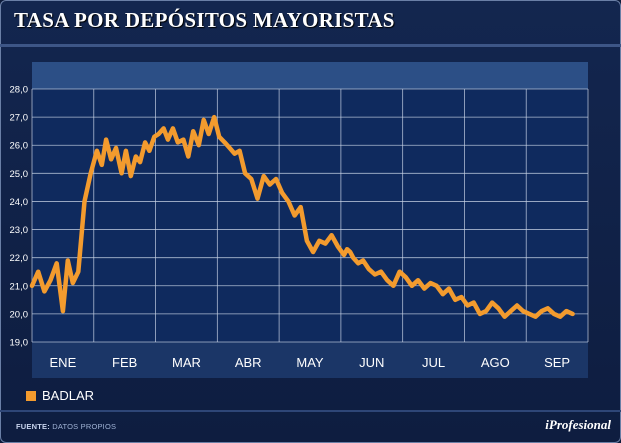  Describe the element at coordinates (19, 118) in the screenshot. I see `y-tick-label: 27,0` at that location.